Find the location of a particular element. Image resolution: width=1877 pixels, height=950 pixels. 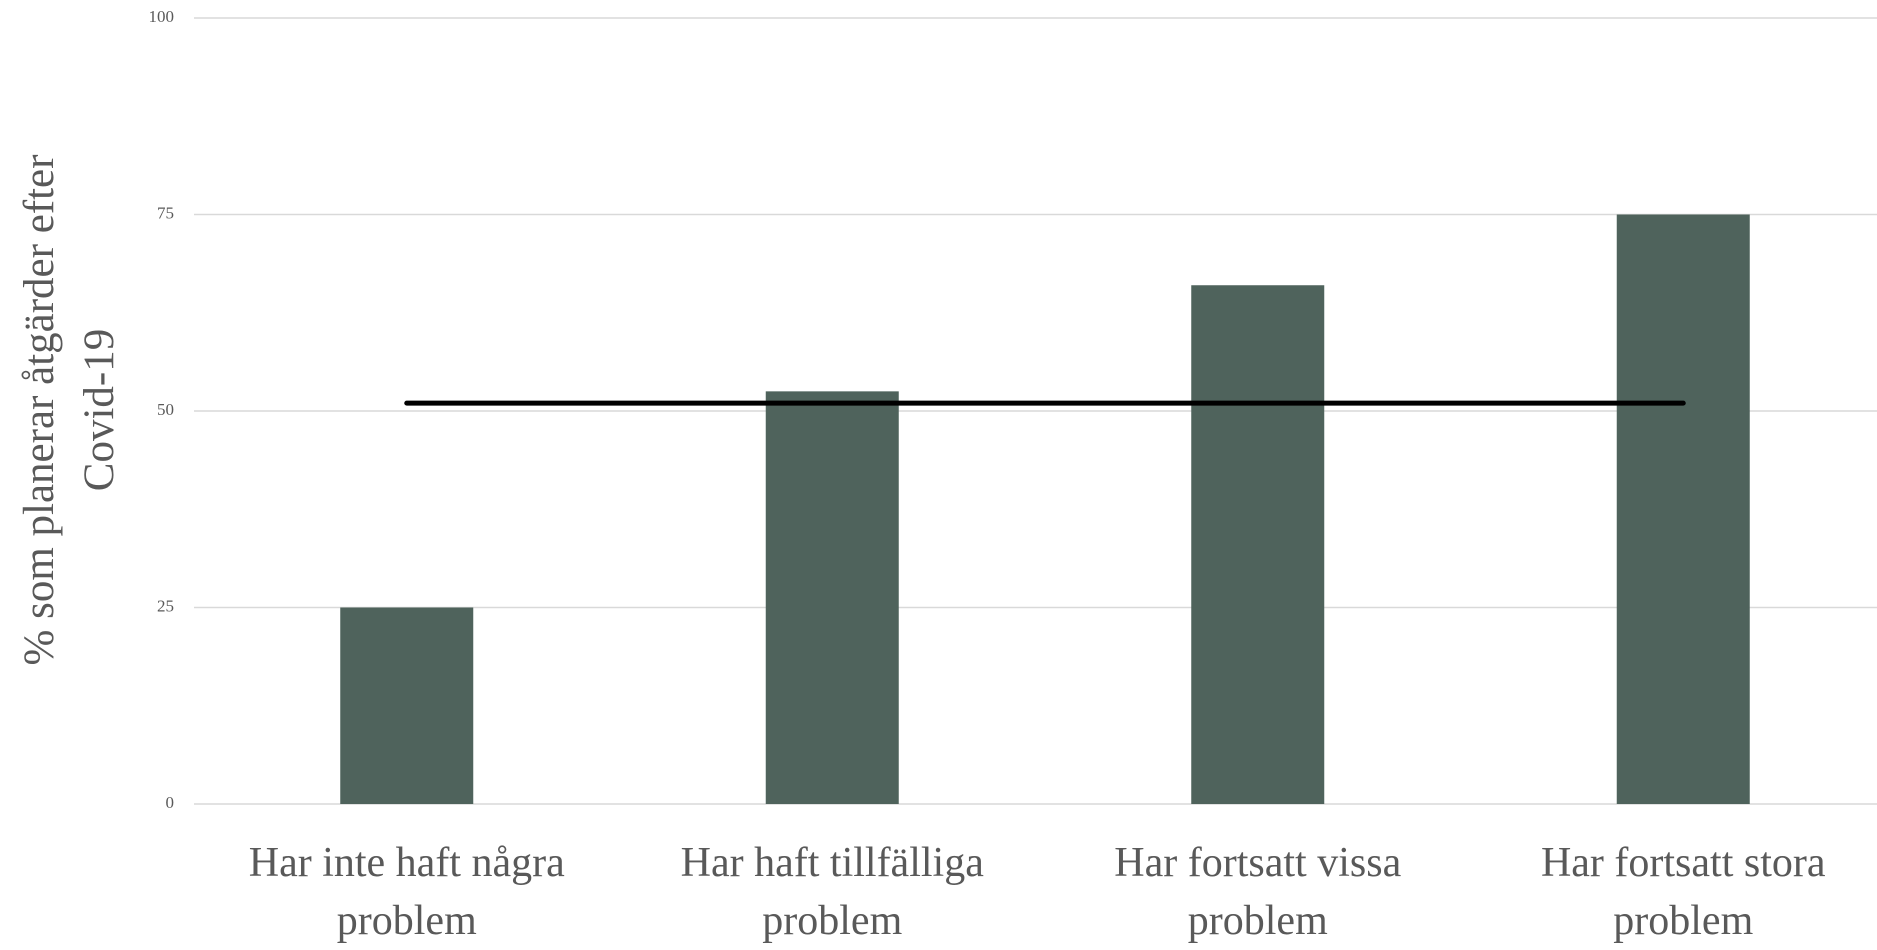

y-axis-title: % som planerar åtgärder efter Covid-19 is located at coordinates (69, 410).